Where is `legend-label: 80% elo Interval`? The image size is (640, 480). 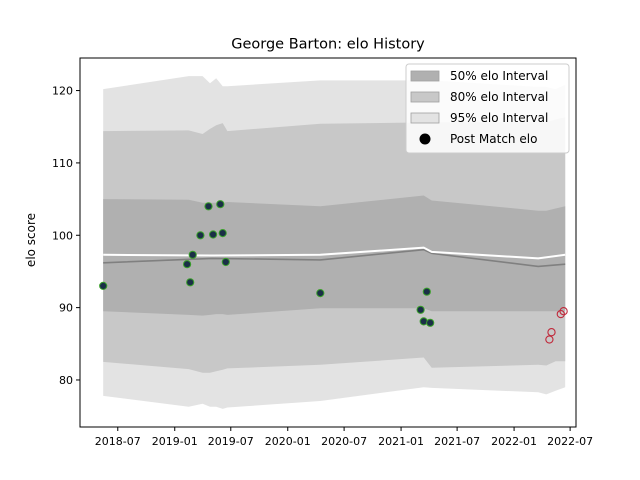 legend-label: 80% elo Interval is located at coordinates (499, 97).